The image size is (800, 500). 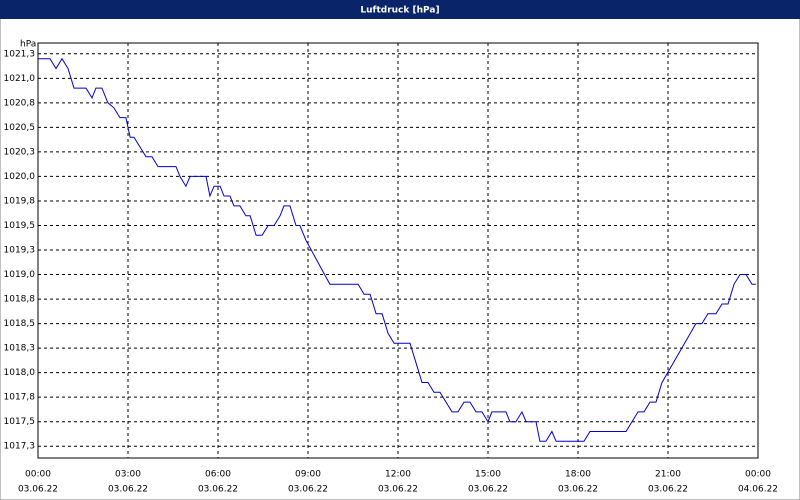 I want to click on chart-title: Luftdruck [hPa], so click(x=399, y=11).